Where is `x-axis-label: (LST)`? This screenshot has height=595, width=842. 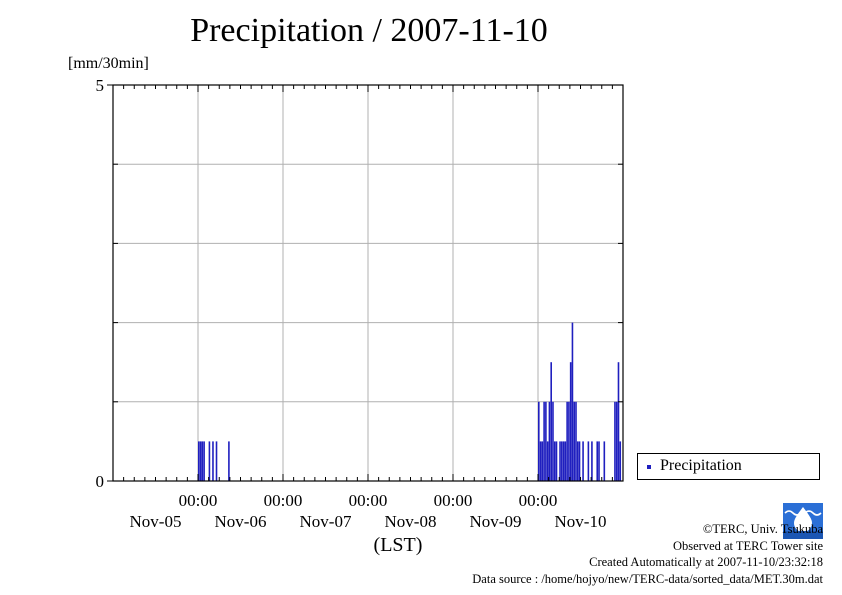 x-axis-label: (LST) is located at coordinates (398, 545).